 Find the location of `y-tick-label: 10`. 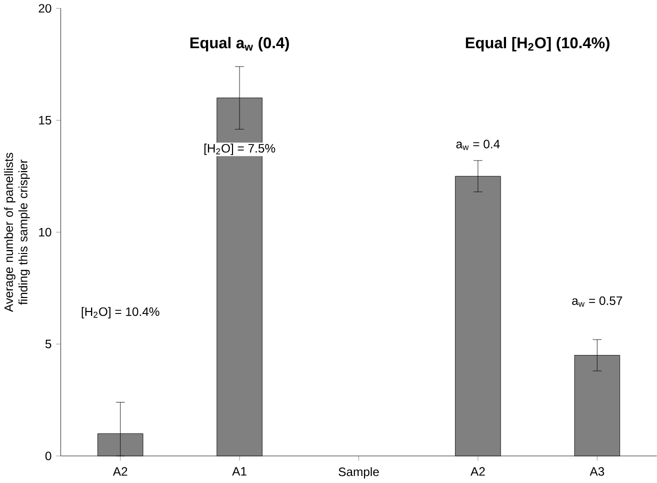

y-tick-label: 10 is located at coordinates (45, 232).